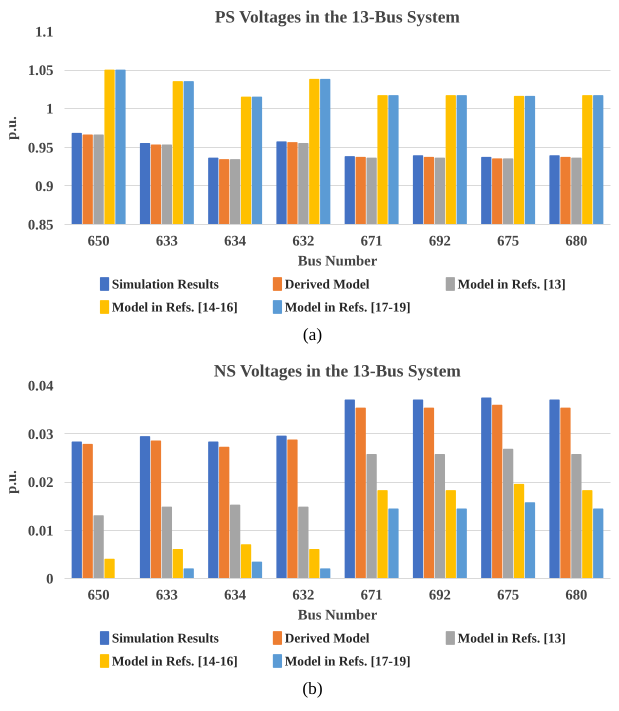  What do you see at coordinates (44, 32) in the screenshot?
I see `y-tick-label: 1.1` at bounding box center [44, 32].